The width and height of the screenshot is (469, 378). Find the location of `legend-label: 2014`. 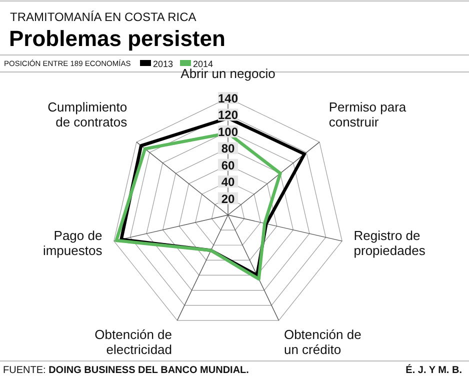

legend-label: 2014 is located at coordinates (203, 64).